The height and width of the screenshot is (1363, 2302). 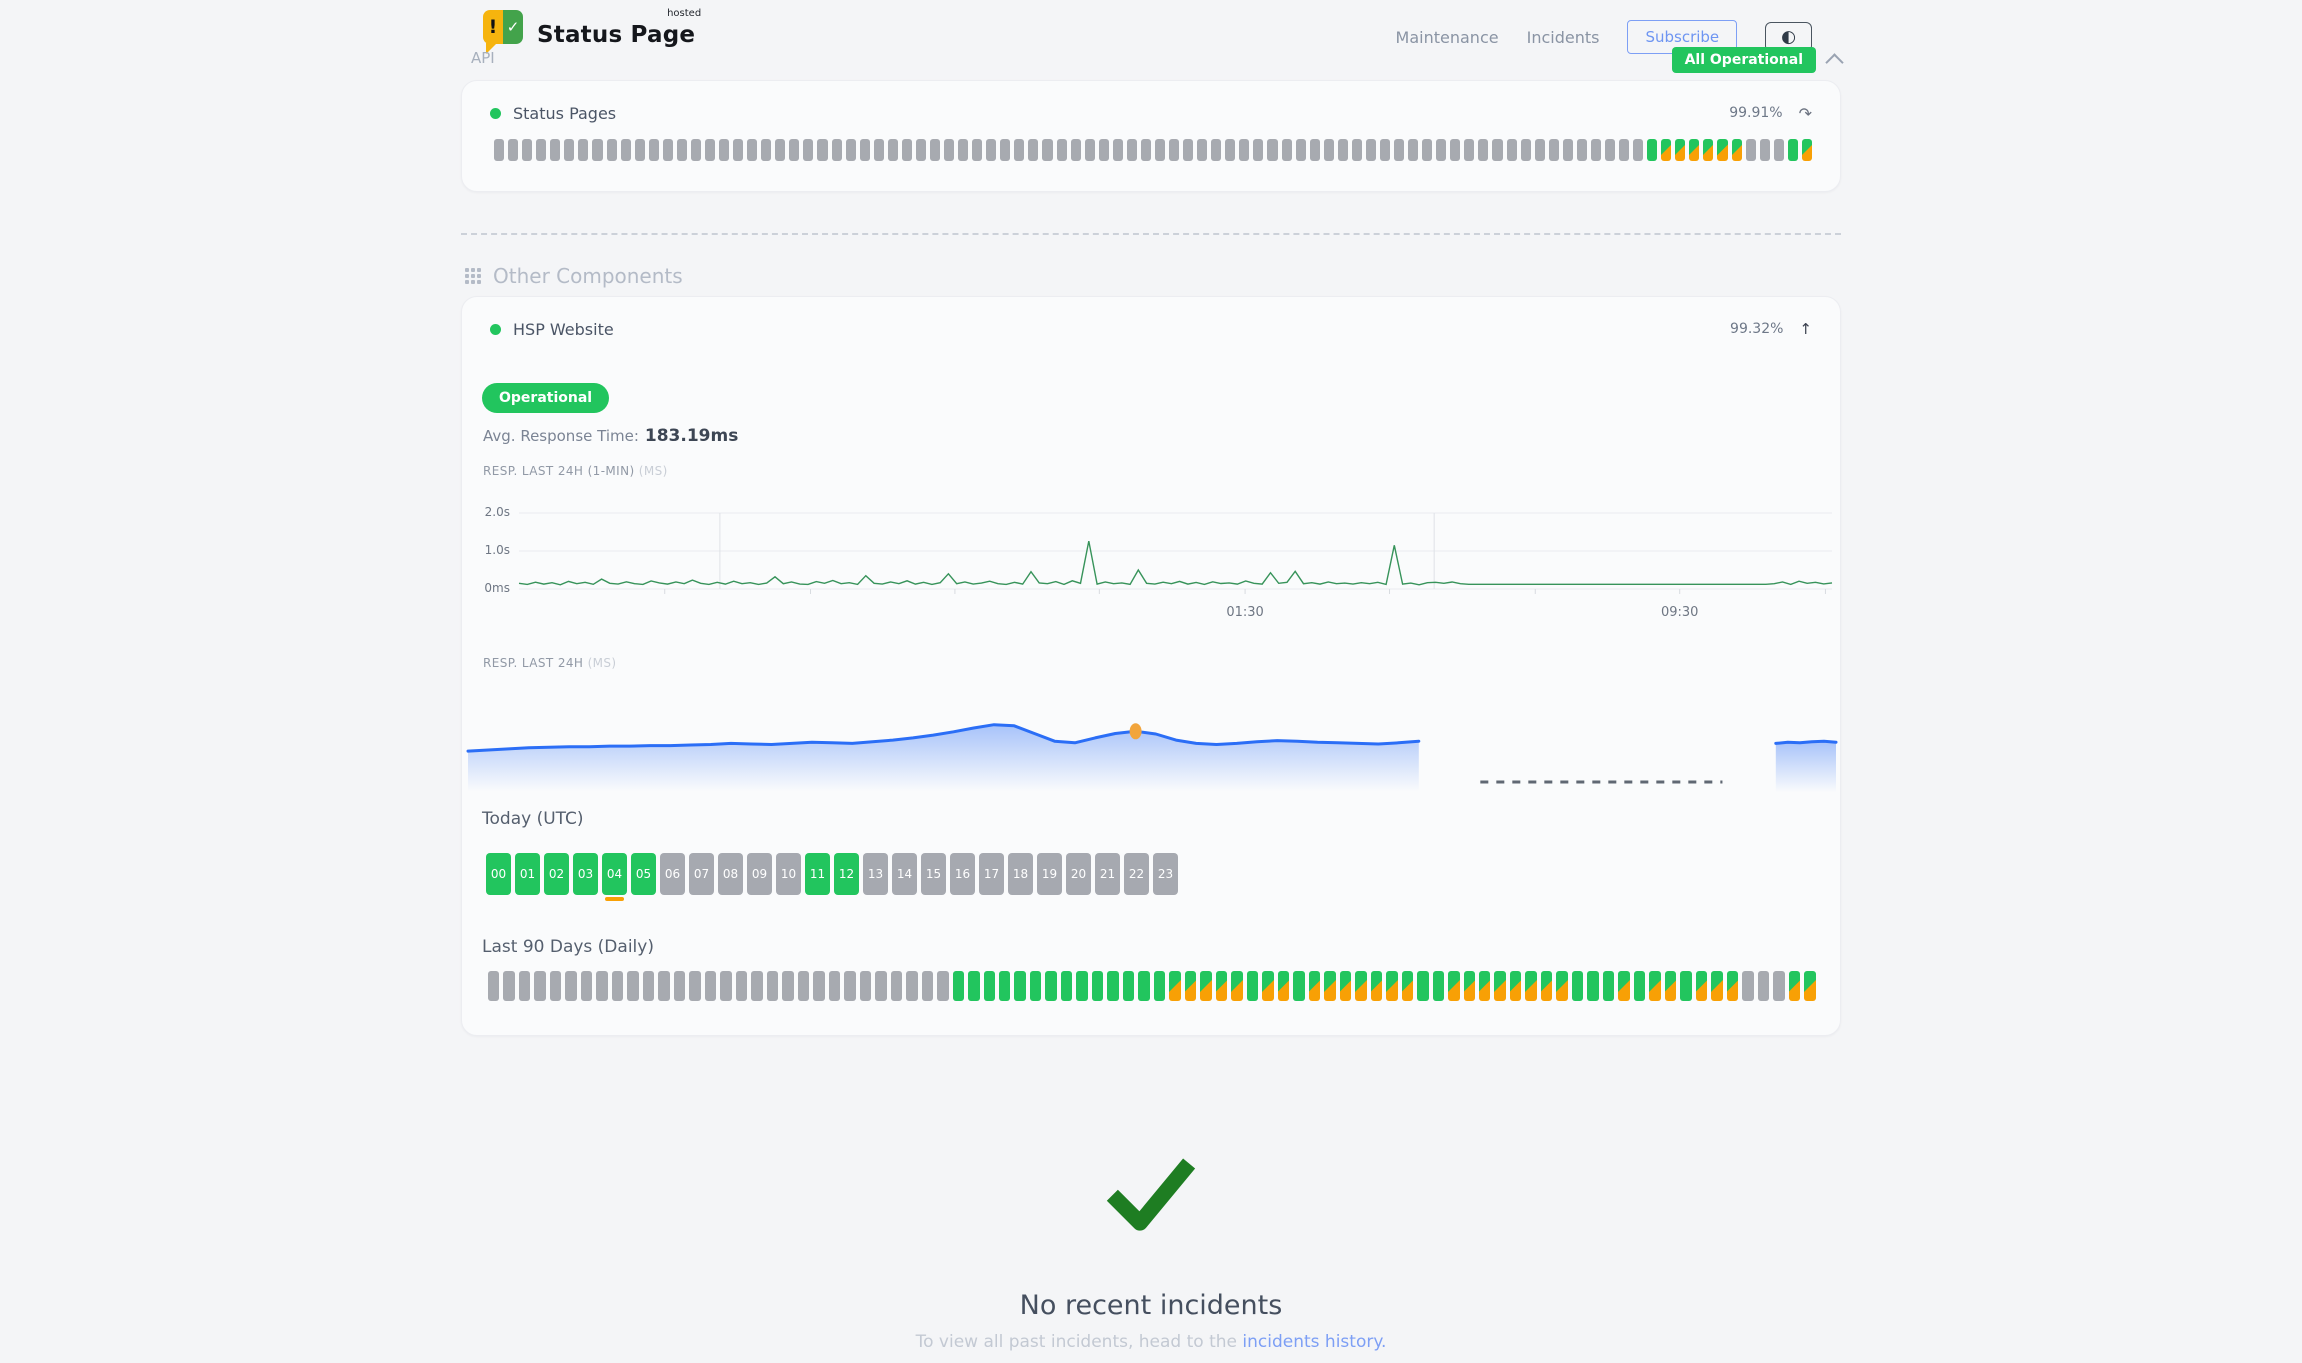 I want to click on hour-block-15: 15, so click(x=933, y=874).